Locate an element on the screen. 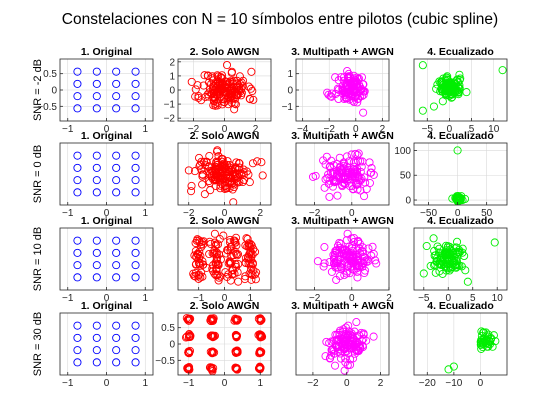 The width and height of the screenshot is (560, 420). y-tick-label: 1 is located at coordinates (172, 76).